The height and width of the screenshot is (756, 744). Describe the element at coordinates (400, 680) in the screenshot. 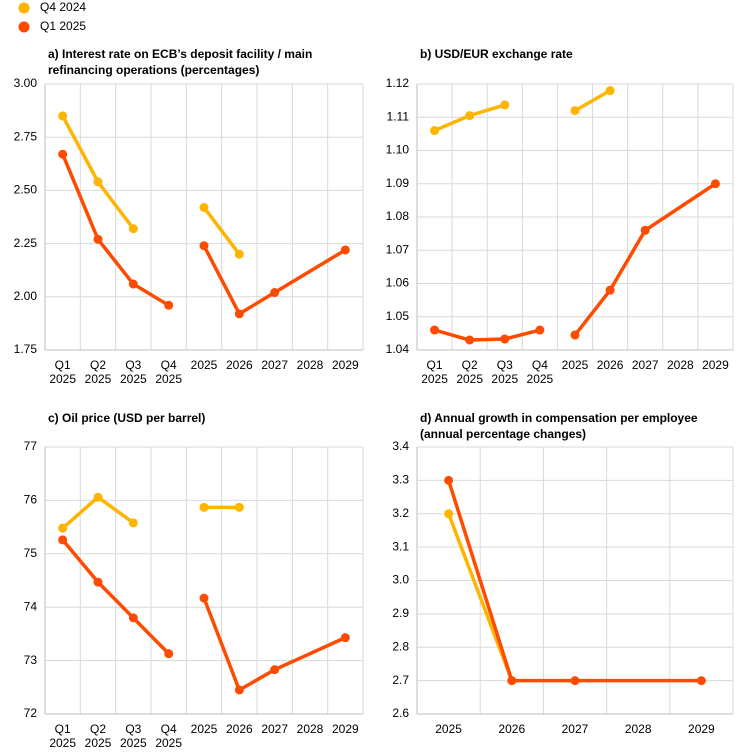

I see `y-tick-label: 2.7` at that location.